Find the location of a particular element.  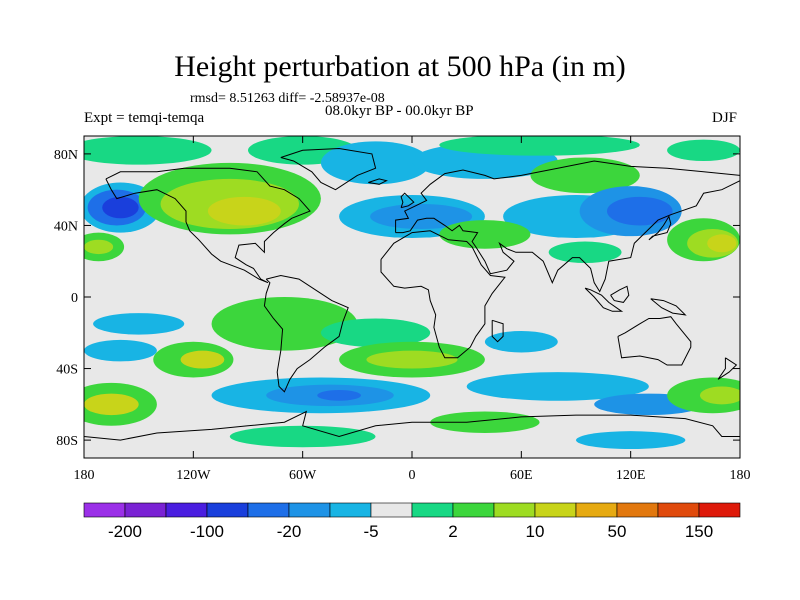

chart-title: Height perturbation at 500 hPa (in m) is located at coordinates (400, 66).